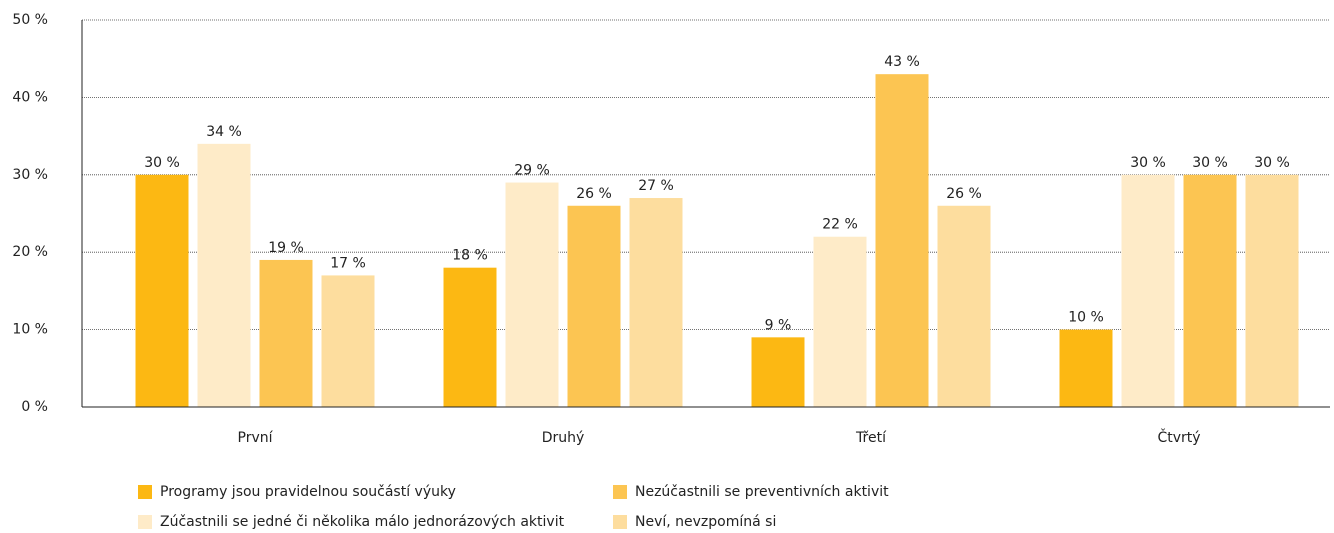 Image resolution: width=1334 pixels, height=533 pixels. What do you see at coordinates (778, 325) in the screenshot?
I see `data-label: 9 %` at bounding box center [778, 325].